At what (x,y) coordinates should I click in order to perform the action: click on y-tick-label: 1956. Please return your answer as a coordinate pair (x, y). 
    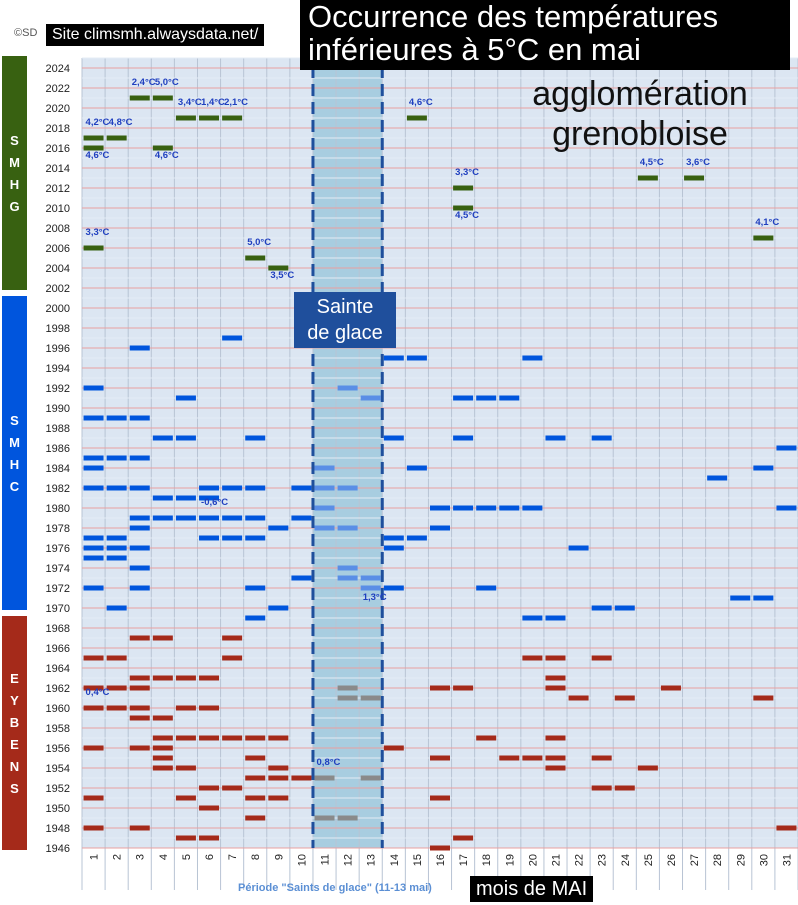
    Looking at the image, I should click on (58, 749).